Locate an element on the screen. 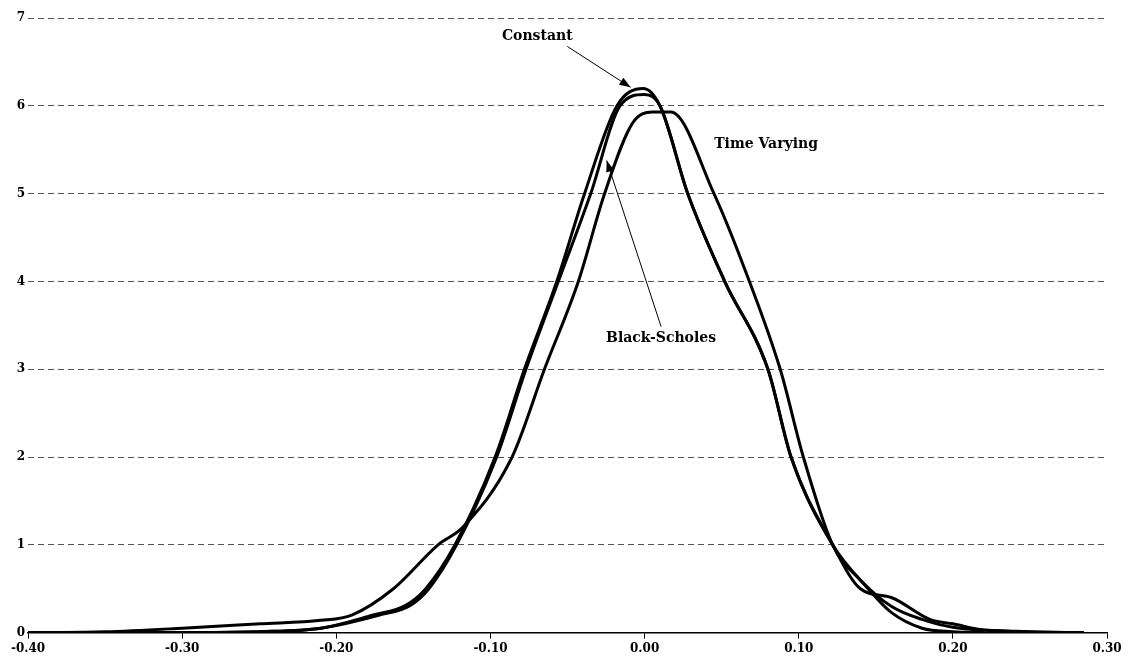 This screenshot has height=667, width=1135. x-tick-label: 0.00 is located at coordinates (645, 647).